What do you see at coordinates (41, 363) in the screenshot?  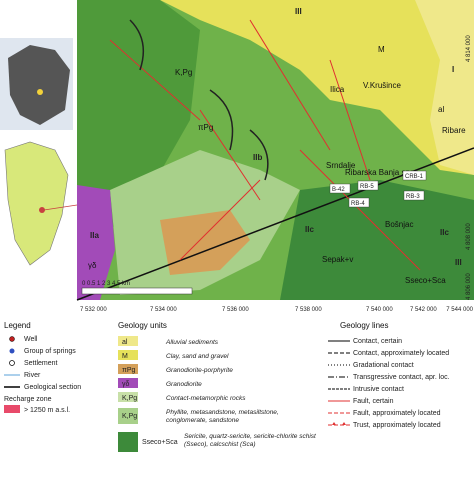 I see `legend-item: Settlement` at bounding box center [41, 363].